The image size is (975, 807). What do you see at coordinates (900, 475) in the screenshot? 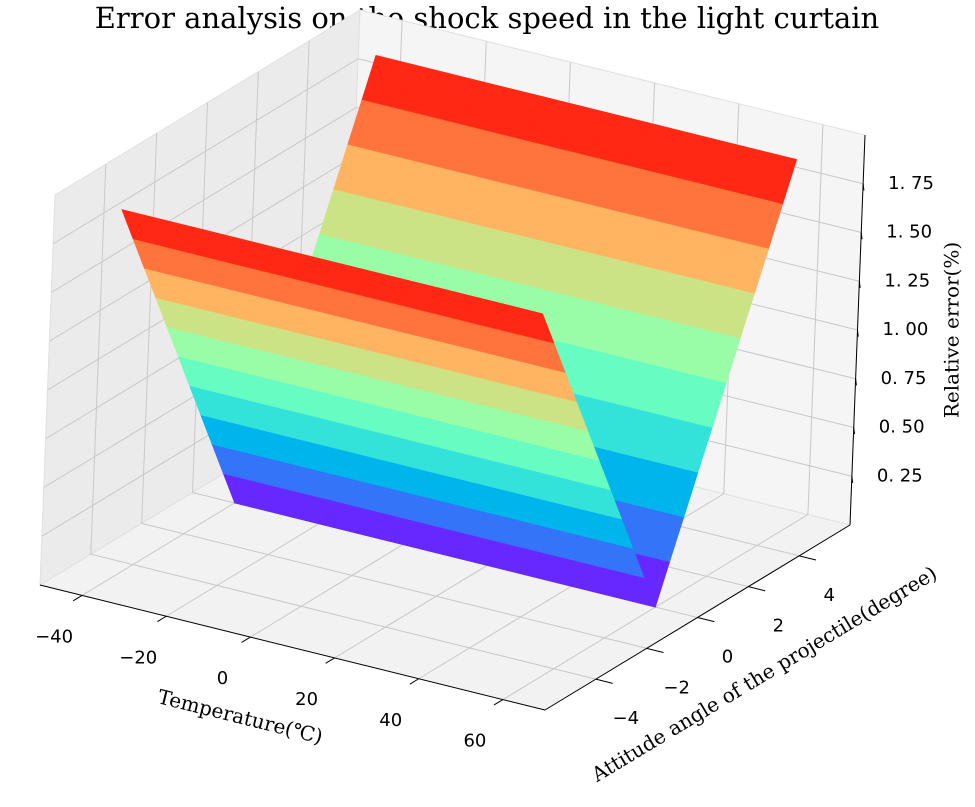
I see `z-tick-label: 0. 25` at bounding box center [900, 475].